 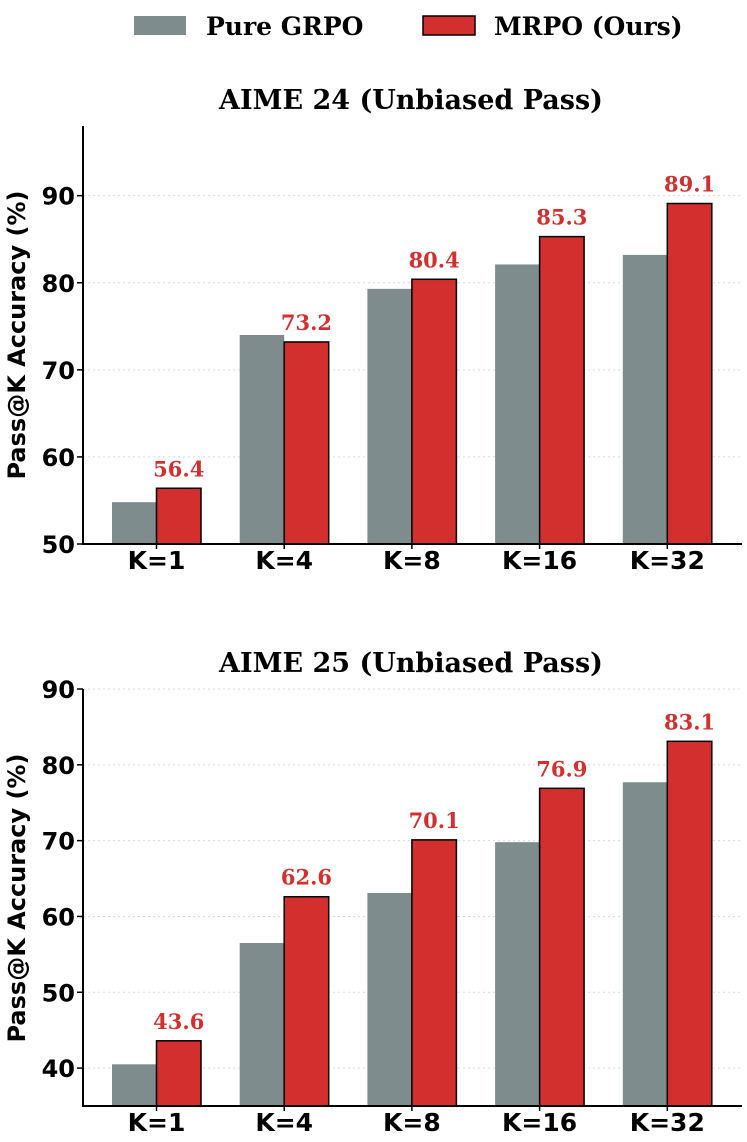 I want to click on data-label: 76.9, so click(x=561, y=768).